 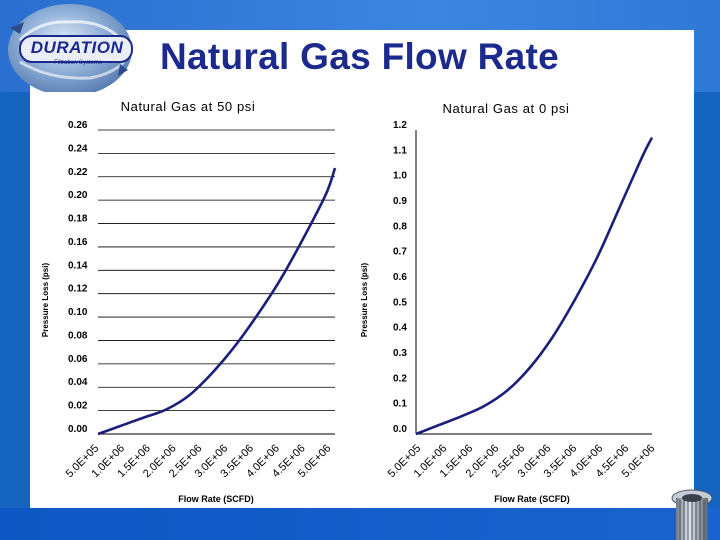 I want to click on page-title: Natural Gas Flow Rate, so click(x=360, y=56).